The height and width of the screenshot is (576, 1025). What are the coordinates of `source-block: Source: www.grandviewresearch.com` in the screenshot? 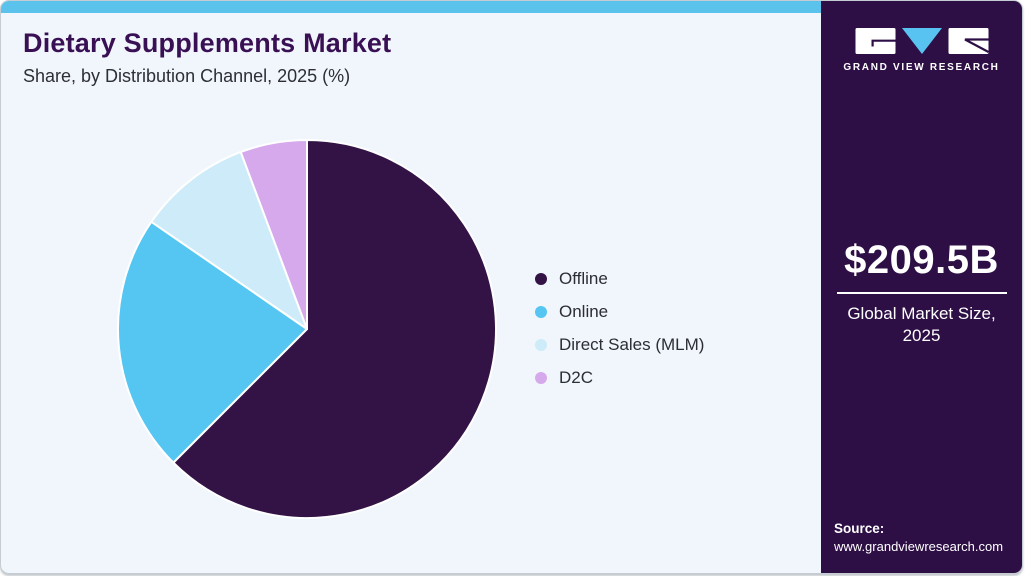 It's located at (918, 537).